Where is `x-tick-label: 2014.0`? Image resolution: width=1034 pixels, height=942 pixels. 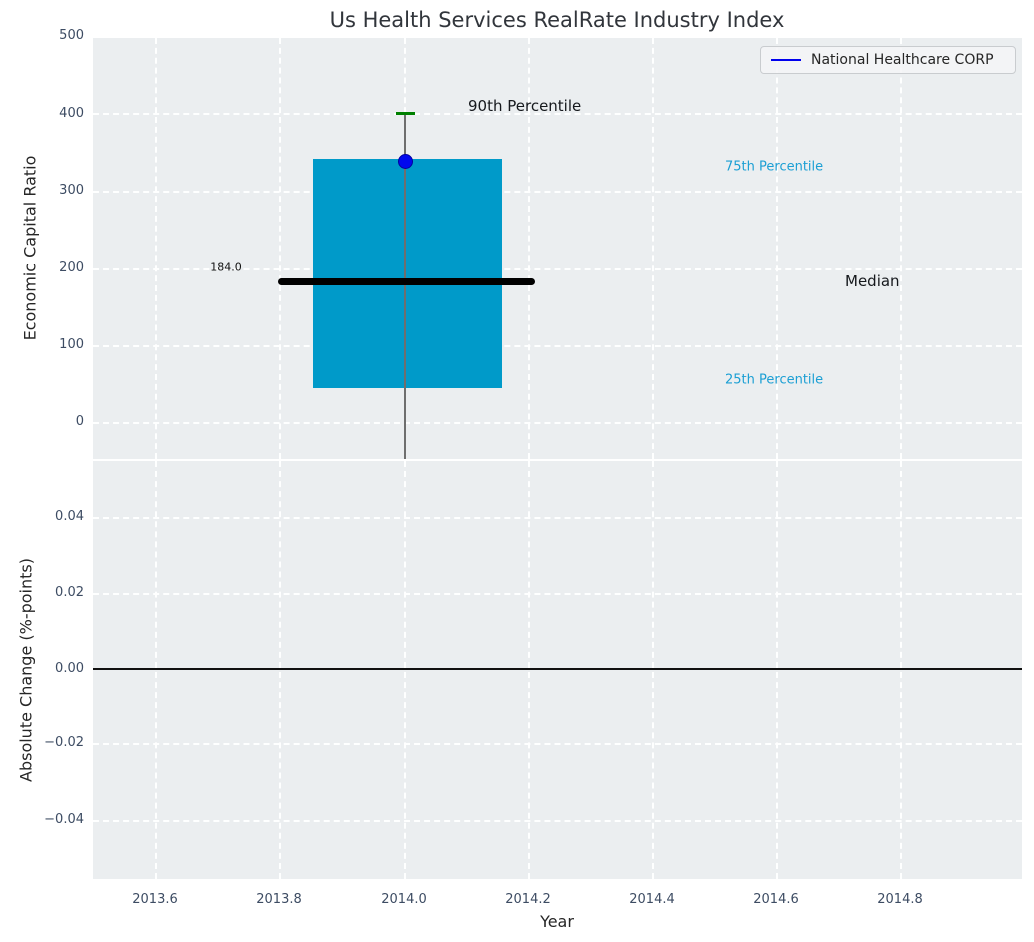 x-tick-label: 2014.0 is located at coordinates (404, 899).